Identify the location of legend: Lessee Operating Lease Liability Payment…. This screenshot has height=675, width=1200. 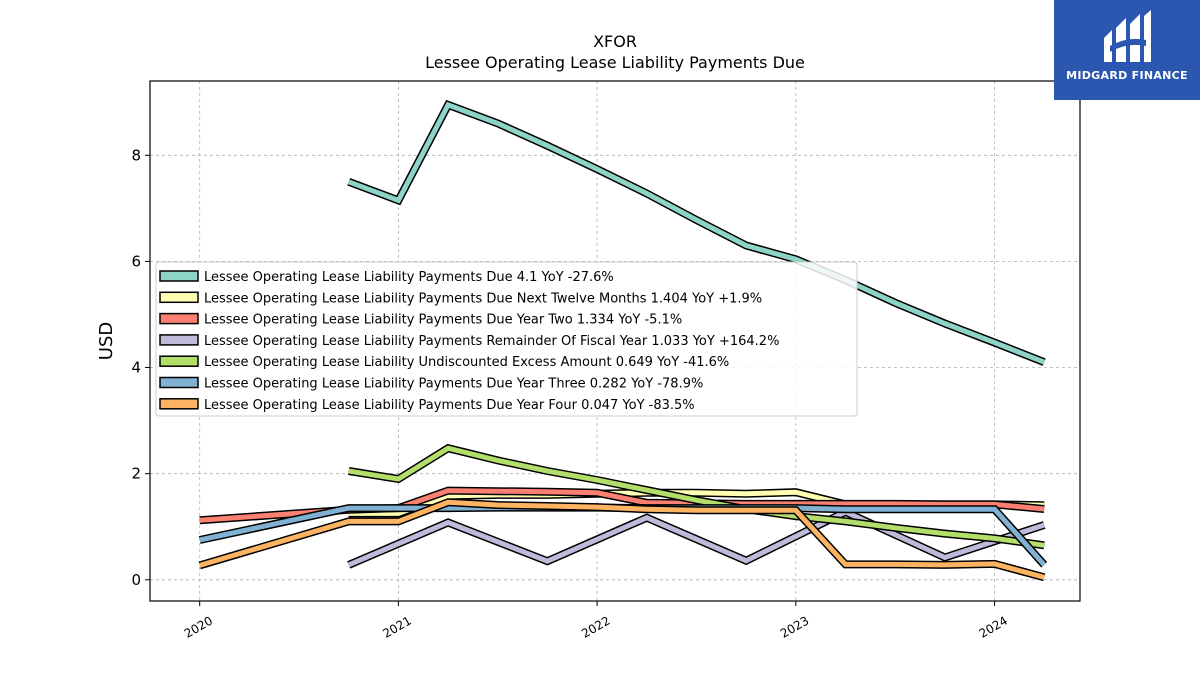
(506, 339).